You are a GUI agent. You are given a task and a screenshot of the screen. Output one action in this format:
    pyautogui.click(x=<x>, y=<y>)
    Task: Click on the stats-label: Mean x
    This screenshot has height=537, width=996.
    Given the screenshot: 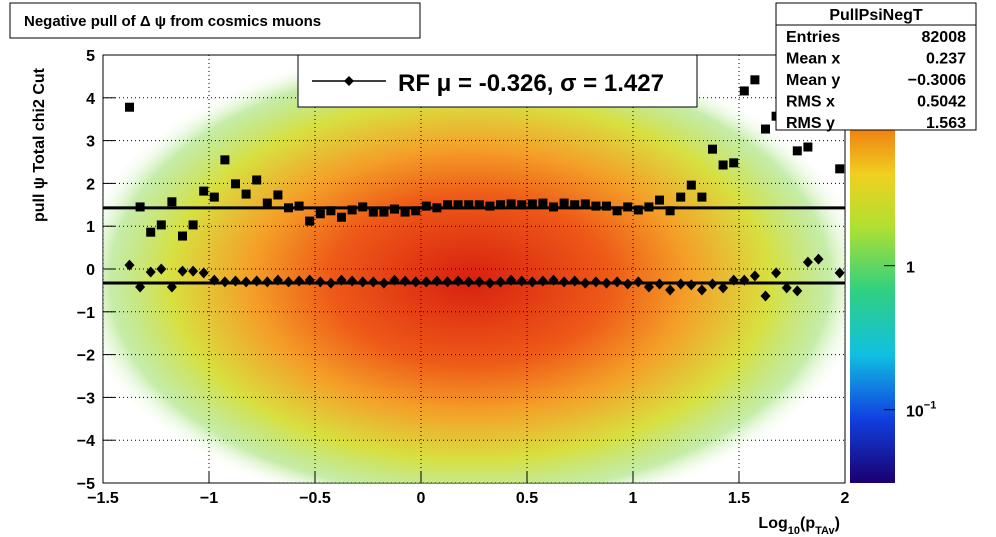 What is the action you would take?
    pyautogui.click(x=813, y=59)
    